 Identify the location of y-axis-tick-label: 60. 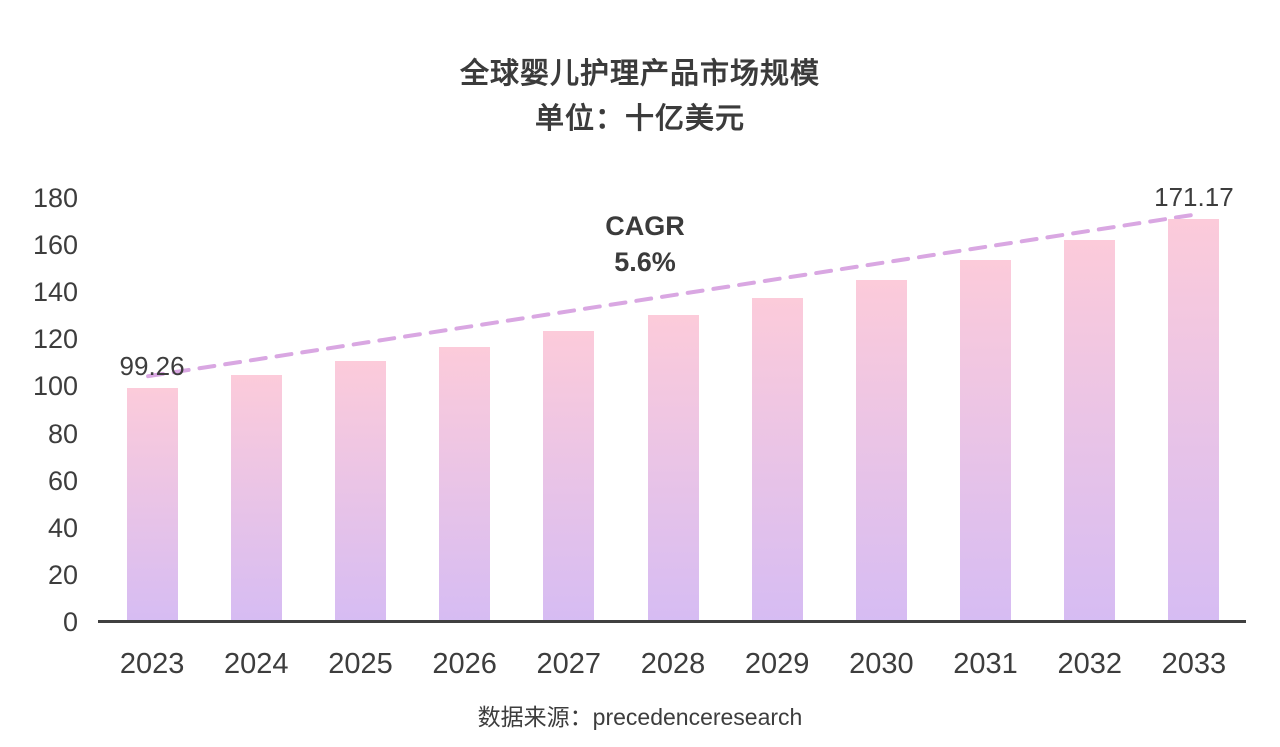
(62, 480).